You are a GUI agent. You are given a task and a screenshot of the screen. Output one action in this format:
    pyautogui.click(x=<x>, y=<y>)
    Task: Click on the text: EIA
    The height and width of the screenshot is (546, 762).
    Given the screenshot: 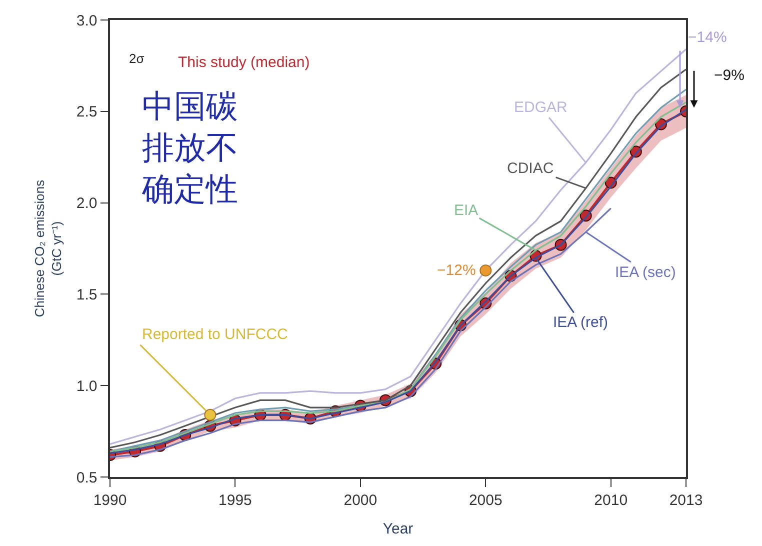 What is the action you would take?
    pyautogui.click(x=466, y=210)
    